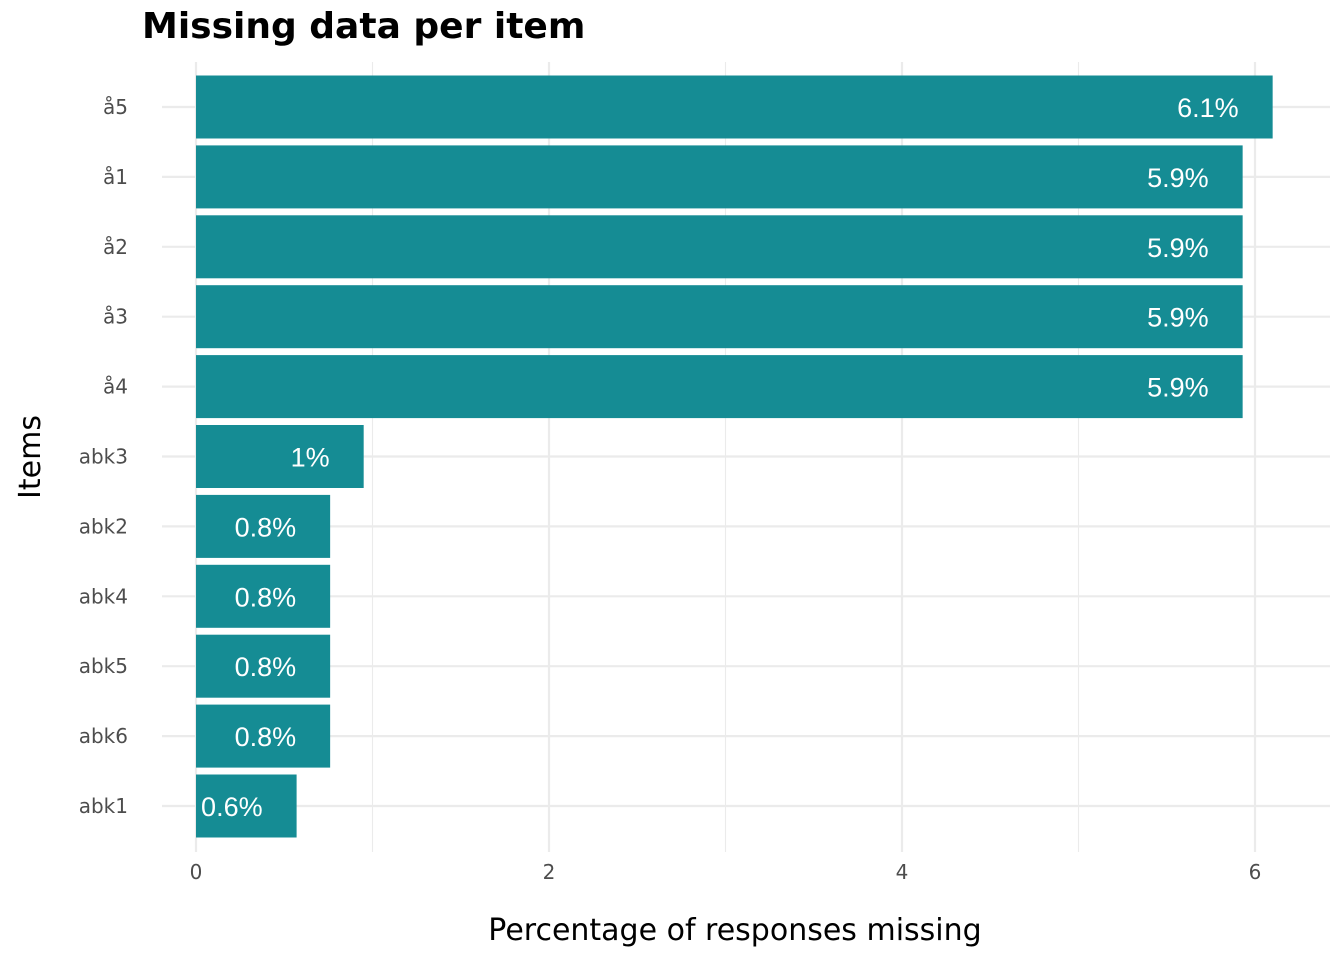  Describe the element at coordinates (115, 247) in the screenshot. I see `y-tick-label: å2` at that location.